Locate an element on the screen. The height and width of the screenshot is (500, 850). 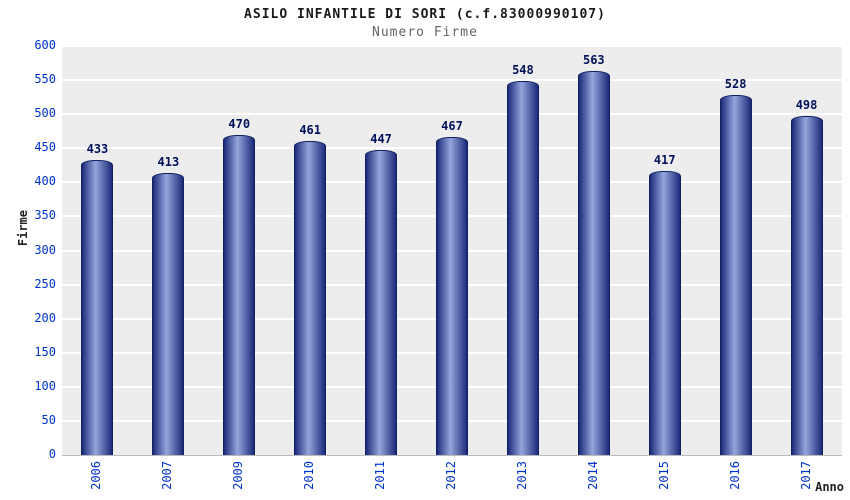
x-tick-label: 2016 is located at coordinates (734, 475).